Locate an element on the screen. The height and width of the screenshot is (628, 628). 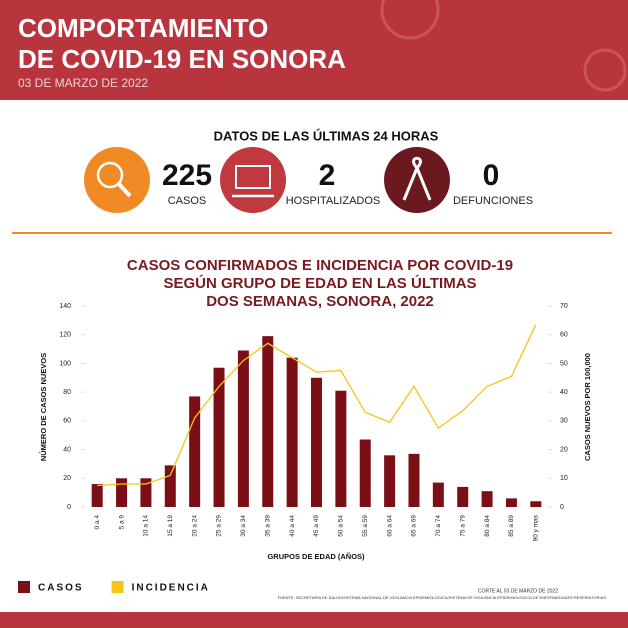
y-axis-title: NÚMERO DE CASOS NUEVOS is located at coordinates (43, 407).